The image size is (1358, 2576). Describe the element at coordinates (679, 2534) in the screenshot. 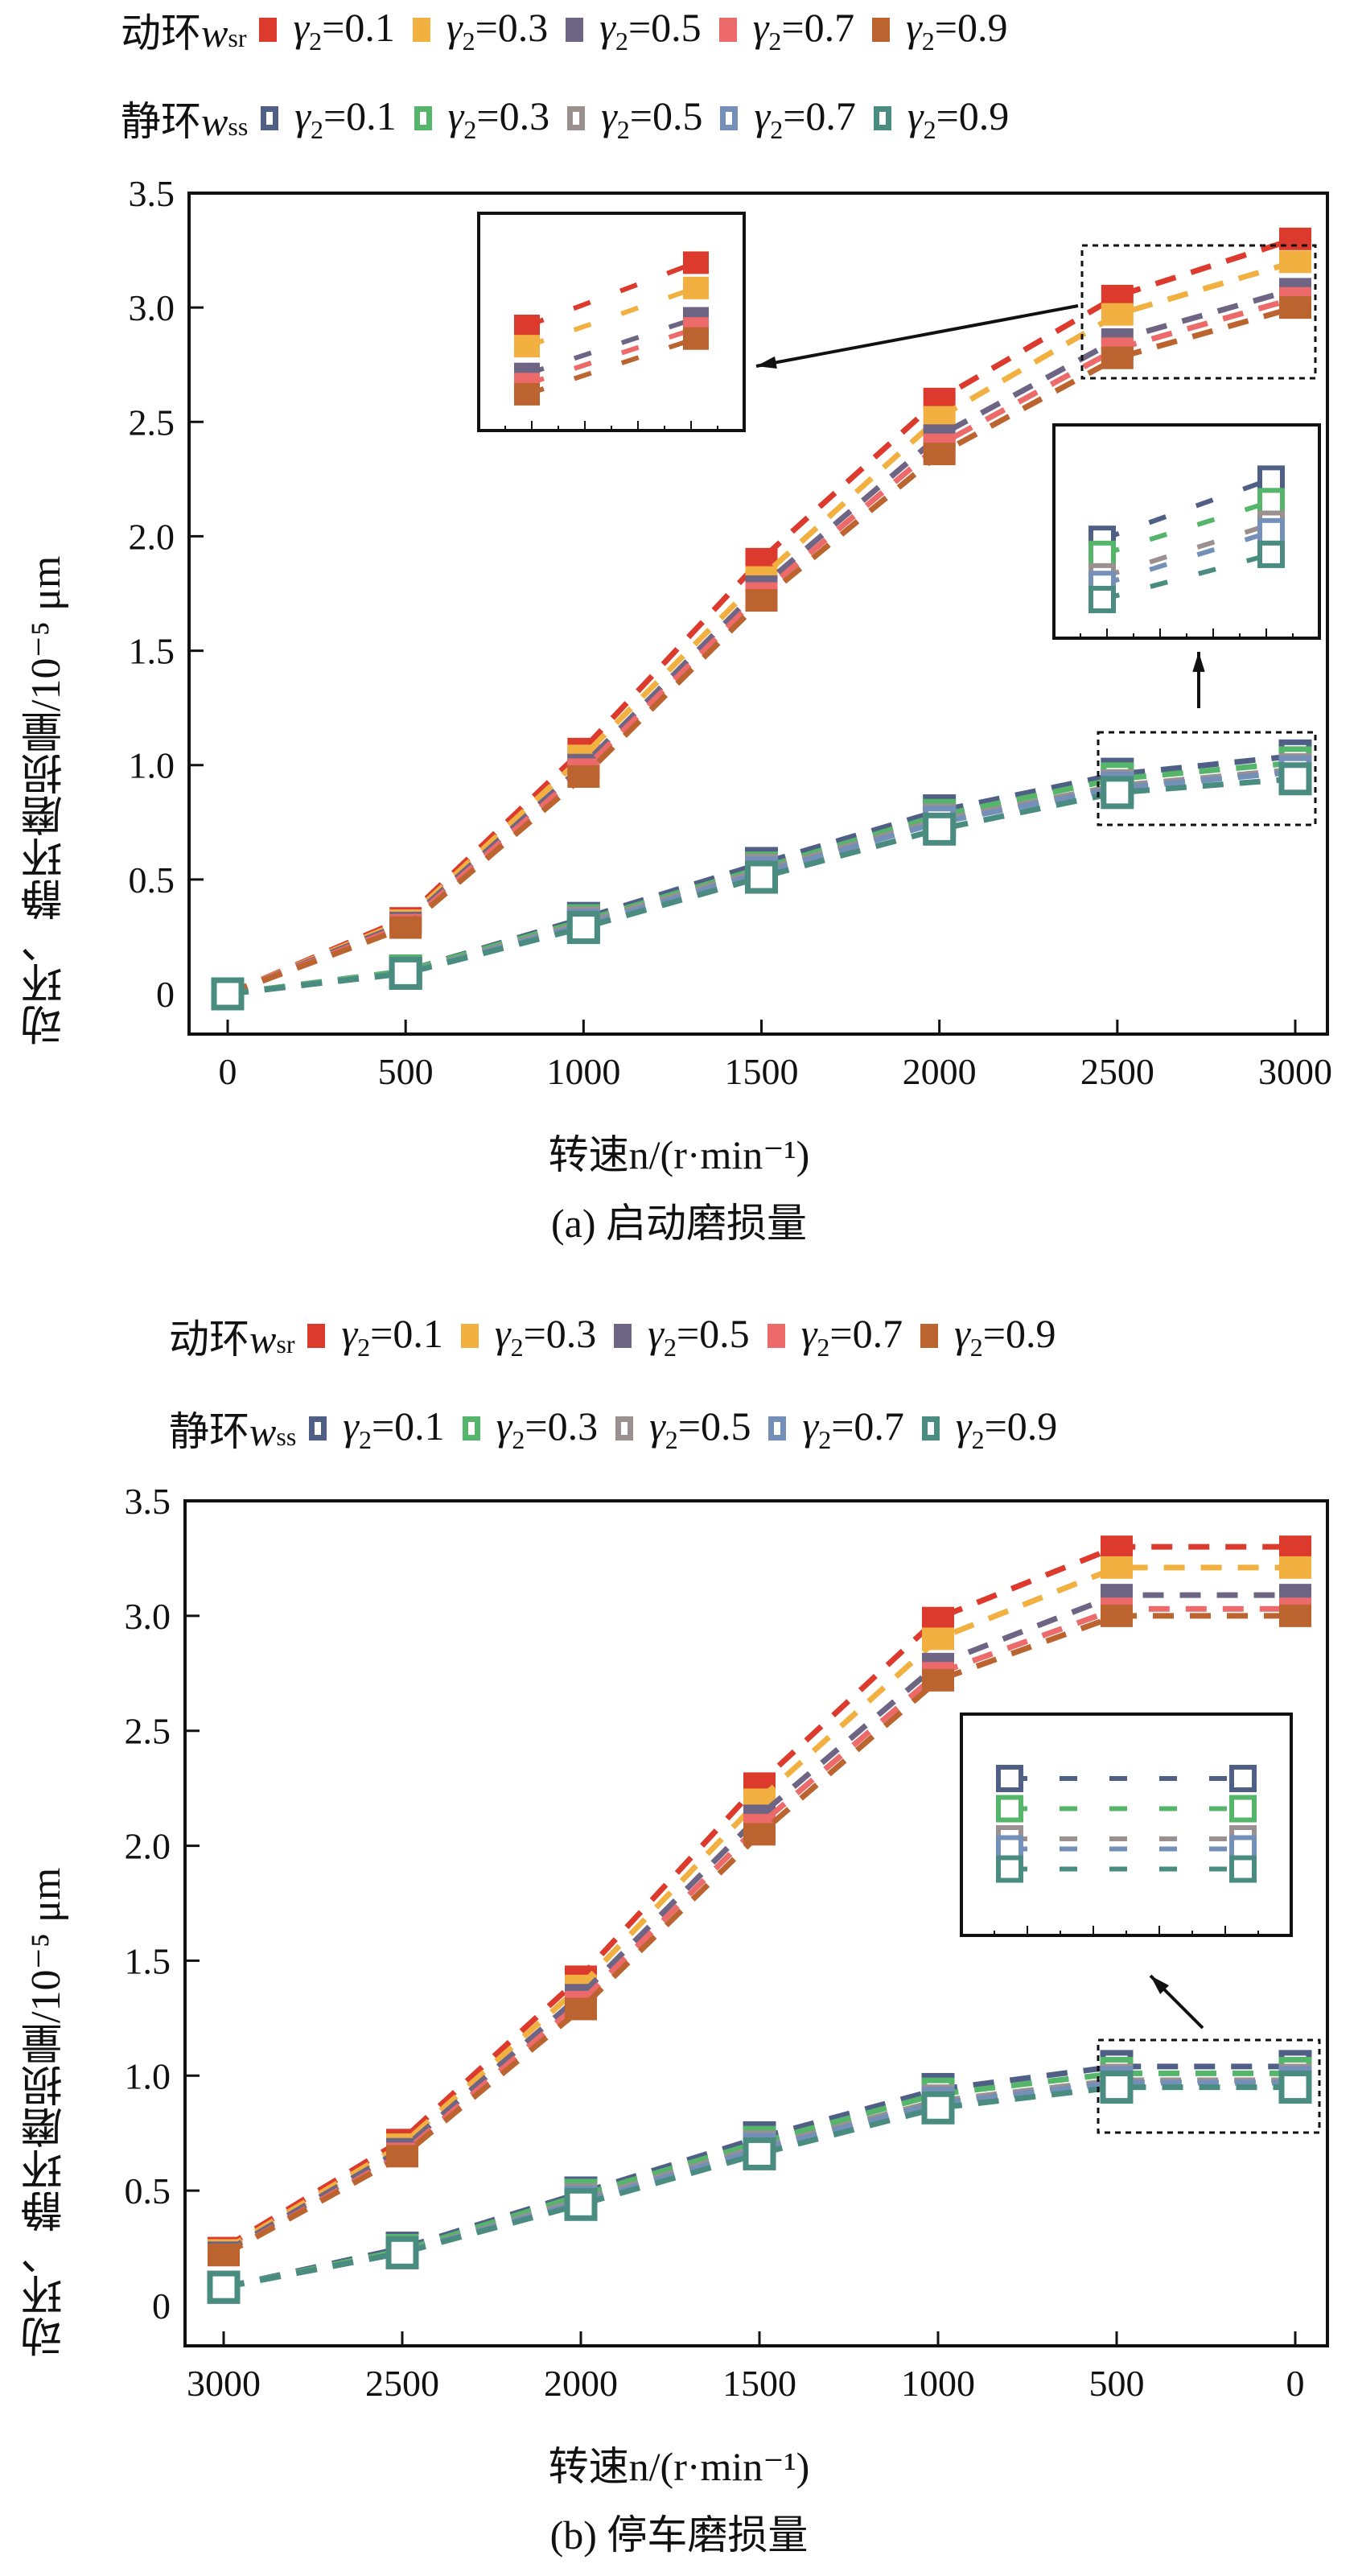

I see `caption-b: (b) 停车磨损量` at that location.